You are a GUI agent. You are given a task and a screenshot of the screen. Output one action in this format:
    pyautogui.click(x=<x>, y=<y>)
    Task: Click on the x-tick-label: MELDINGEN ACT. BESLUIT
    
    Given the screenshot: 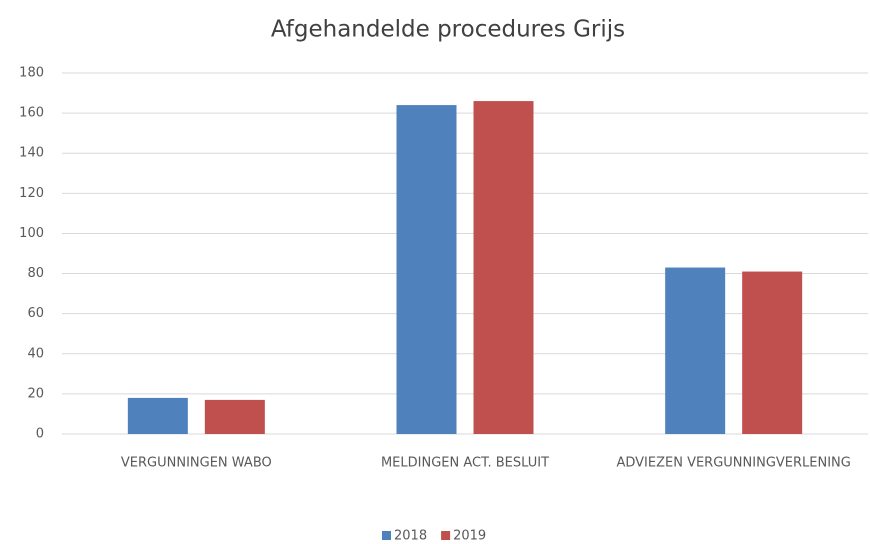 What is the action you would take?
    pyautogui.click(x=465, y=463)
    